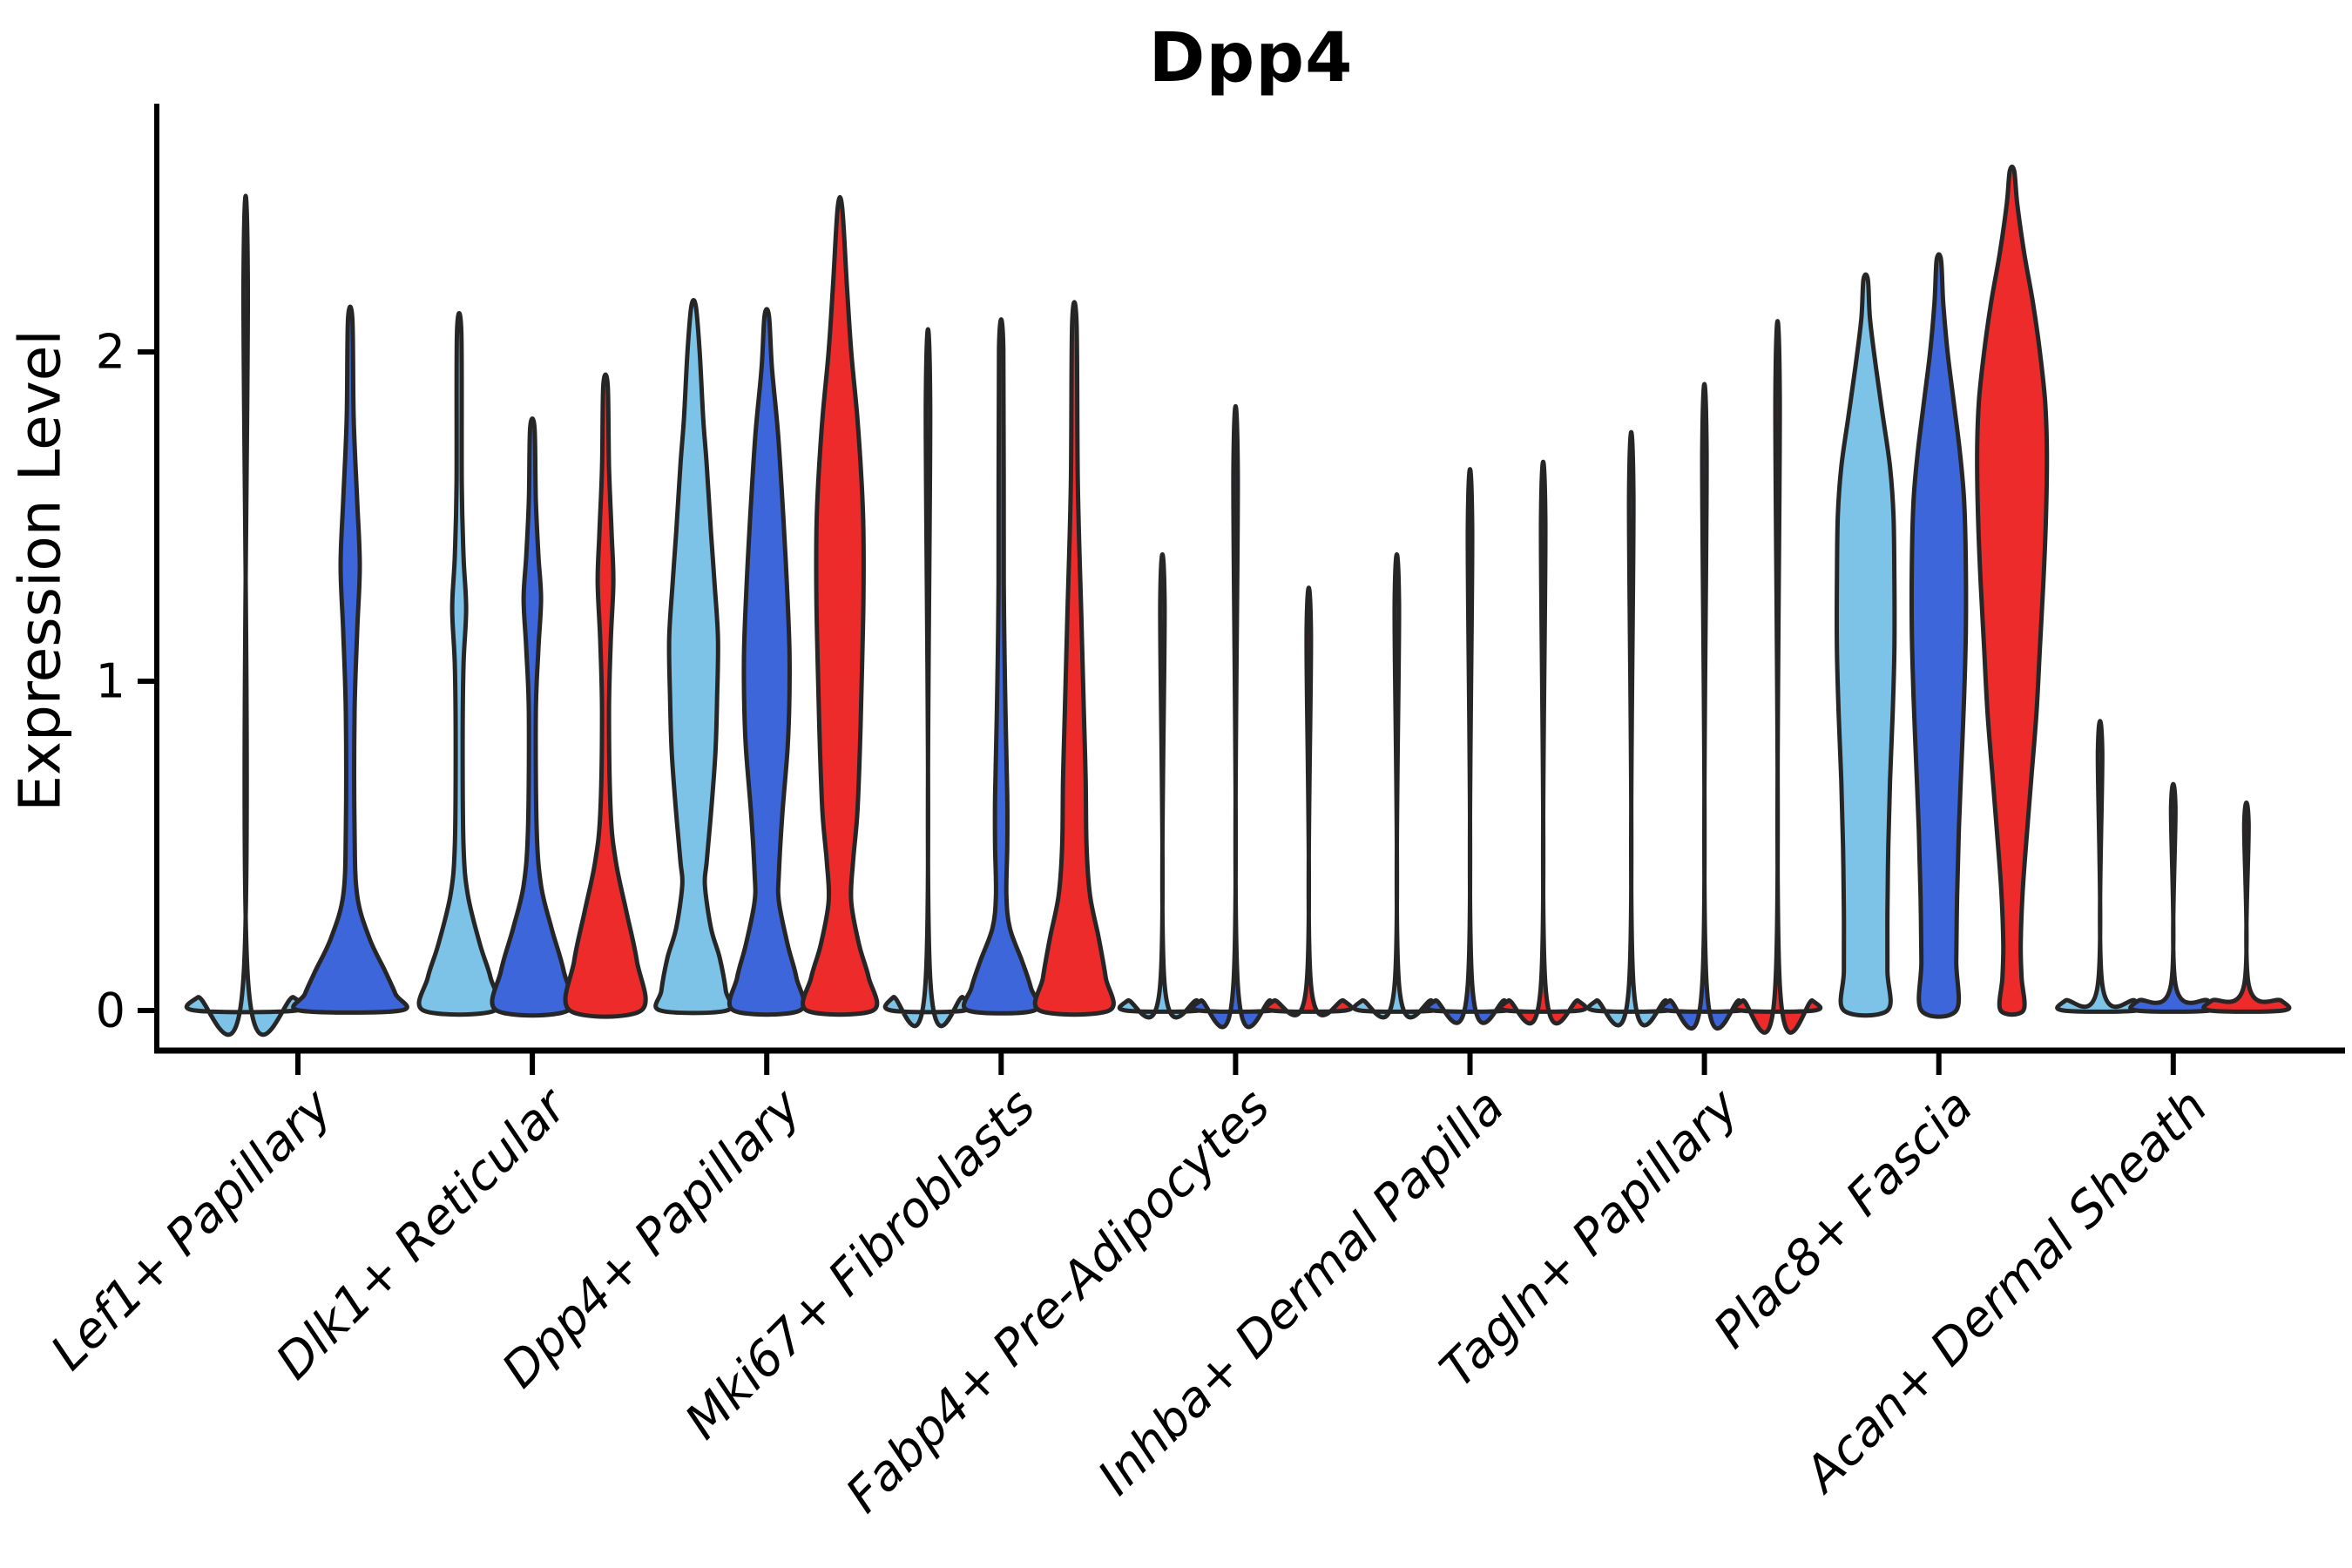 Image resolution: width=2352 pixels, height=1568 pixels. I want to click on y-tick-label: 0, so click(110, 1011).